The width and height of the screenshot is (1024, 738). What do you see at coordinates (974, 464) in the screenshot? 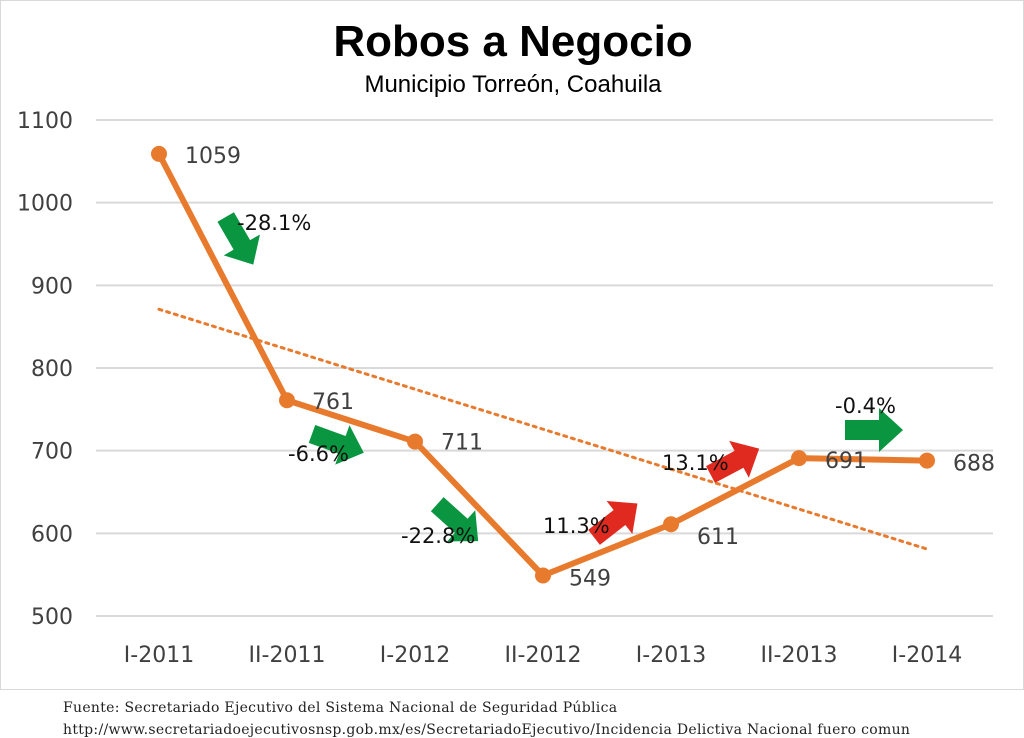
I see `data-label: 688` at bounding box center [974, 464].